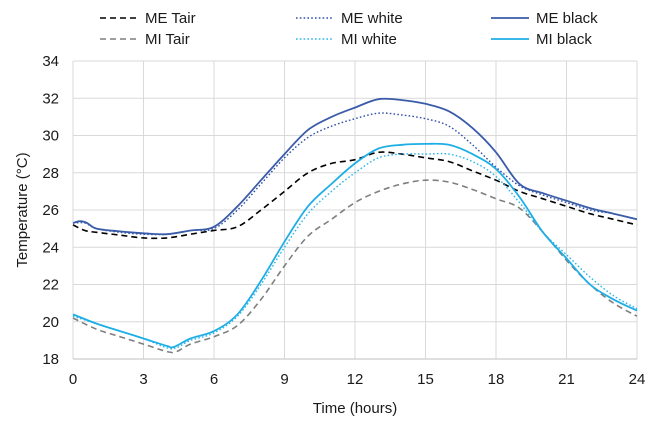 Image resolution: width=665 pixels, height=423 pixels. I want to click on y-tick-labels: 18 20 22 24 26 28 30 32 34, so click(50, 210).